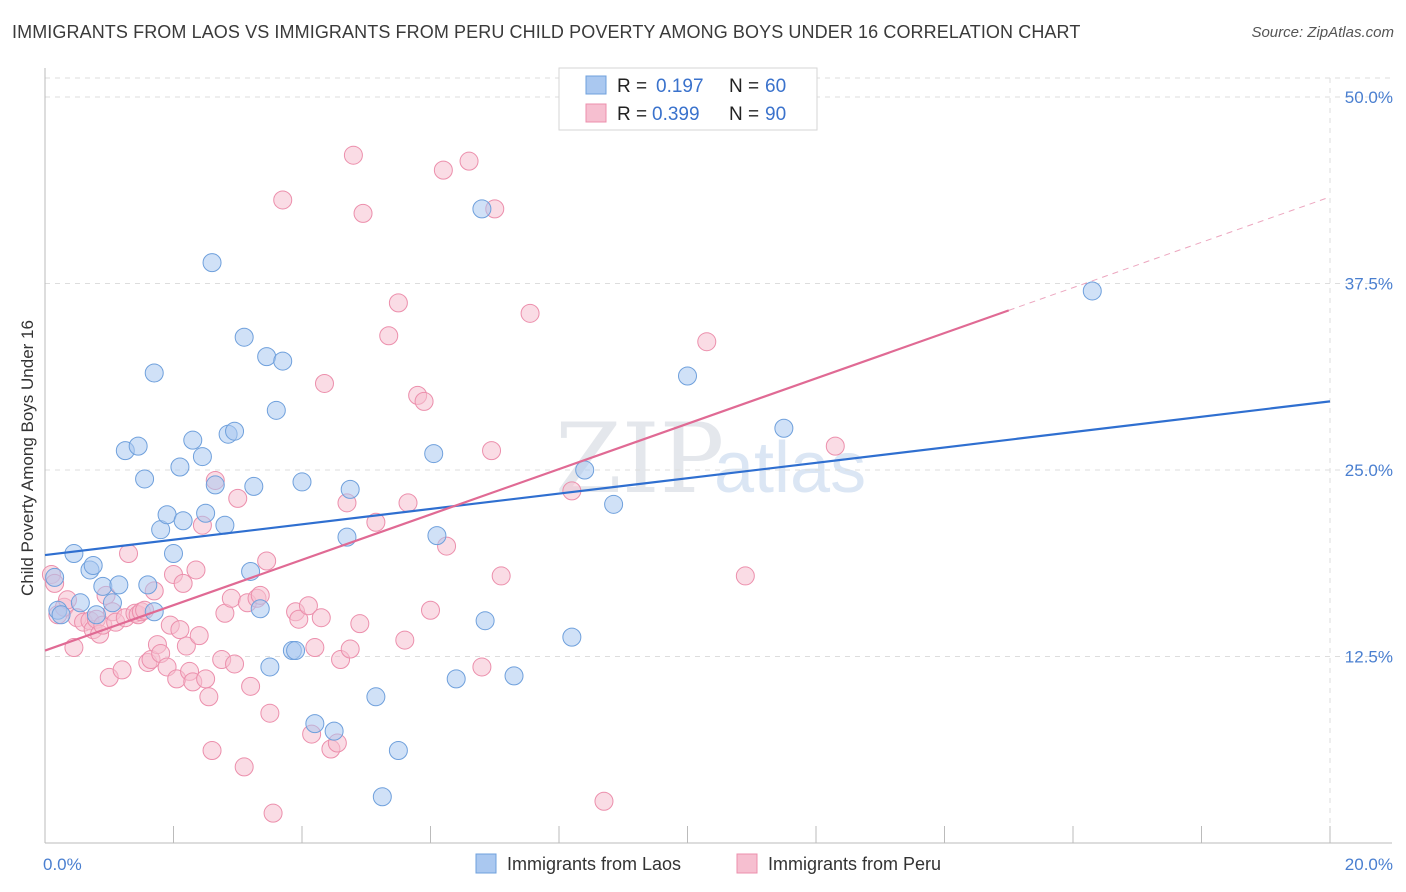 The image size is (1406, 892). Describe the element at coordinates (744, 114) in the screenshot. I see `stats-n-label-peru: N =` at that location.